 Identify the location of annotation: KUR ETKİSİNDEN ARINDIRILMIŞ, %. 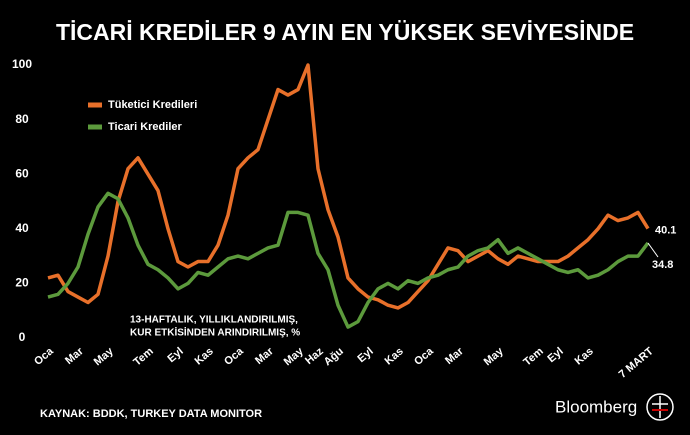
(215, 332).